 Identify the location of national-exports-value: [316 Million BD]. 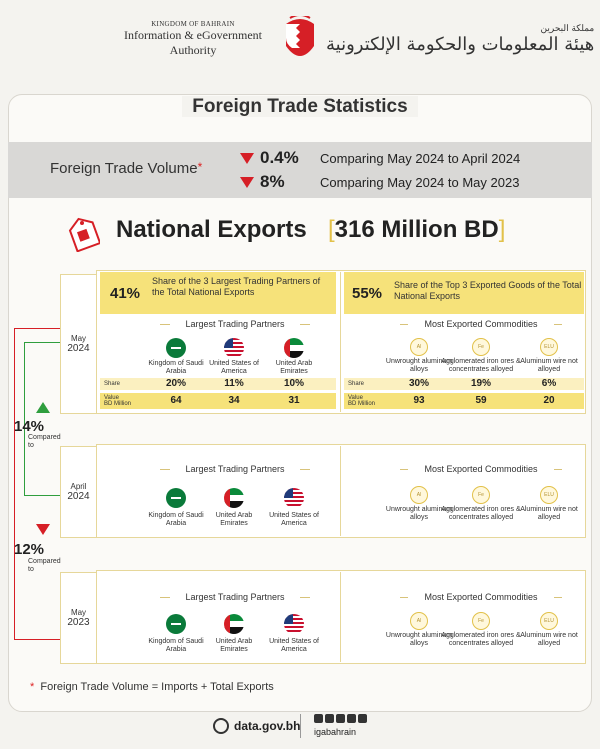
(417, 229).